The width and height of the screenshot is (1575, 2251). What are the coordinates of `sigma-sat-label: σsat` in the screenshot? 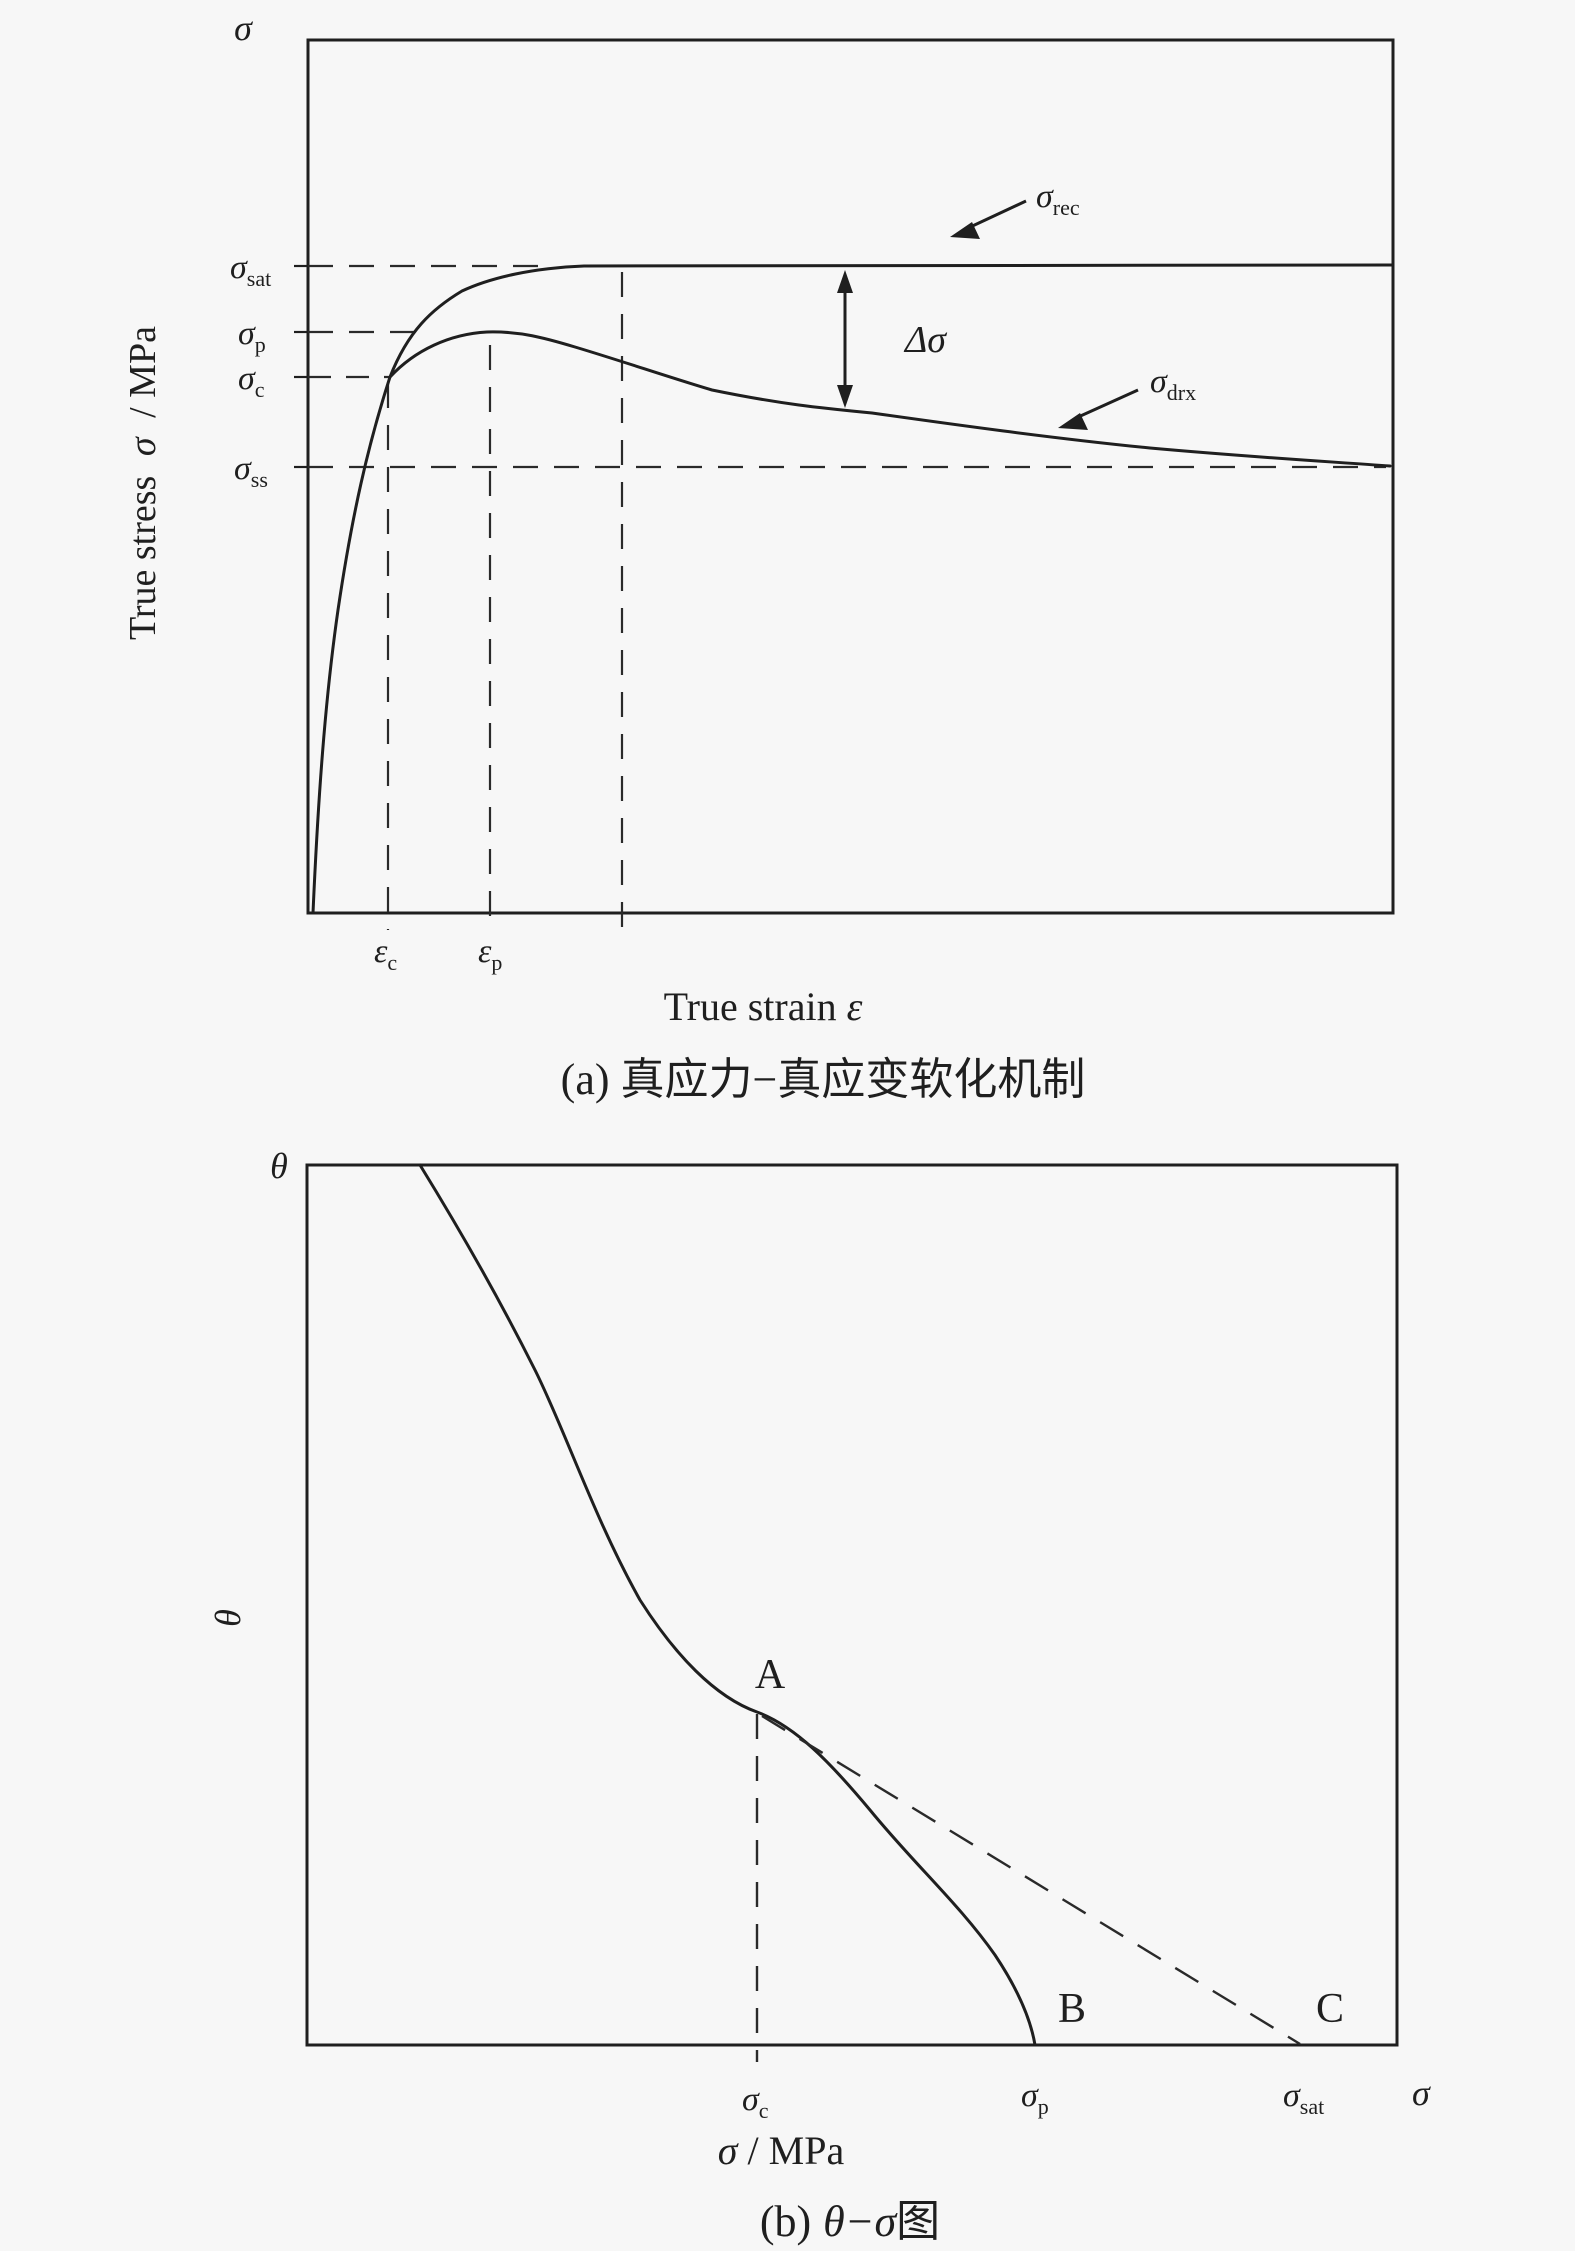 It's located at (250, 270).